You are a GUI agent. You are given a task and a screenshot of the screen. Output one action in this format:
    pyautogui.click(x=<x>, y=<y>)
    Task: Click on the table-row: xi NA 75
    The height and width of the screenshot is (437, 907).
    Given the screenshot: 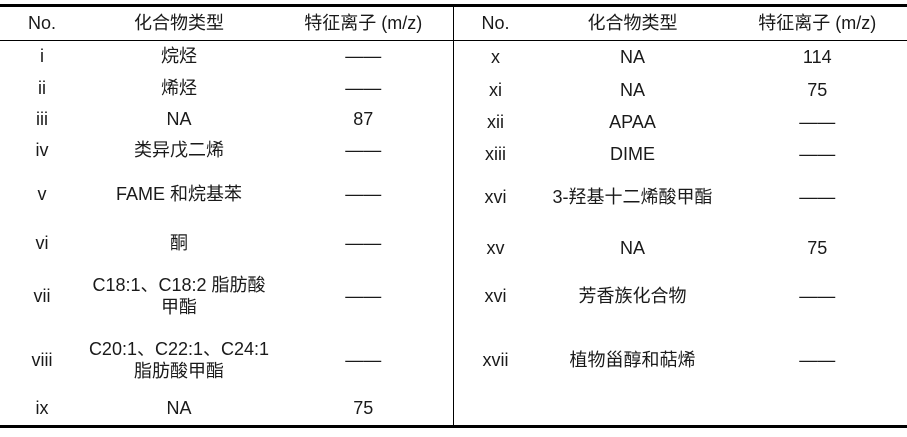 What is the action you would take?
    pyautogui.click(x=680, y=91)
    